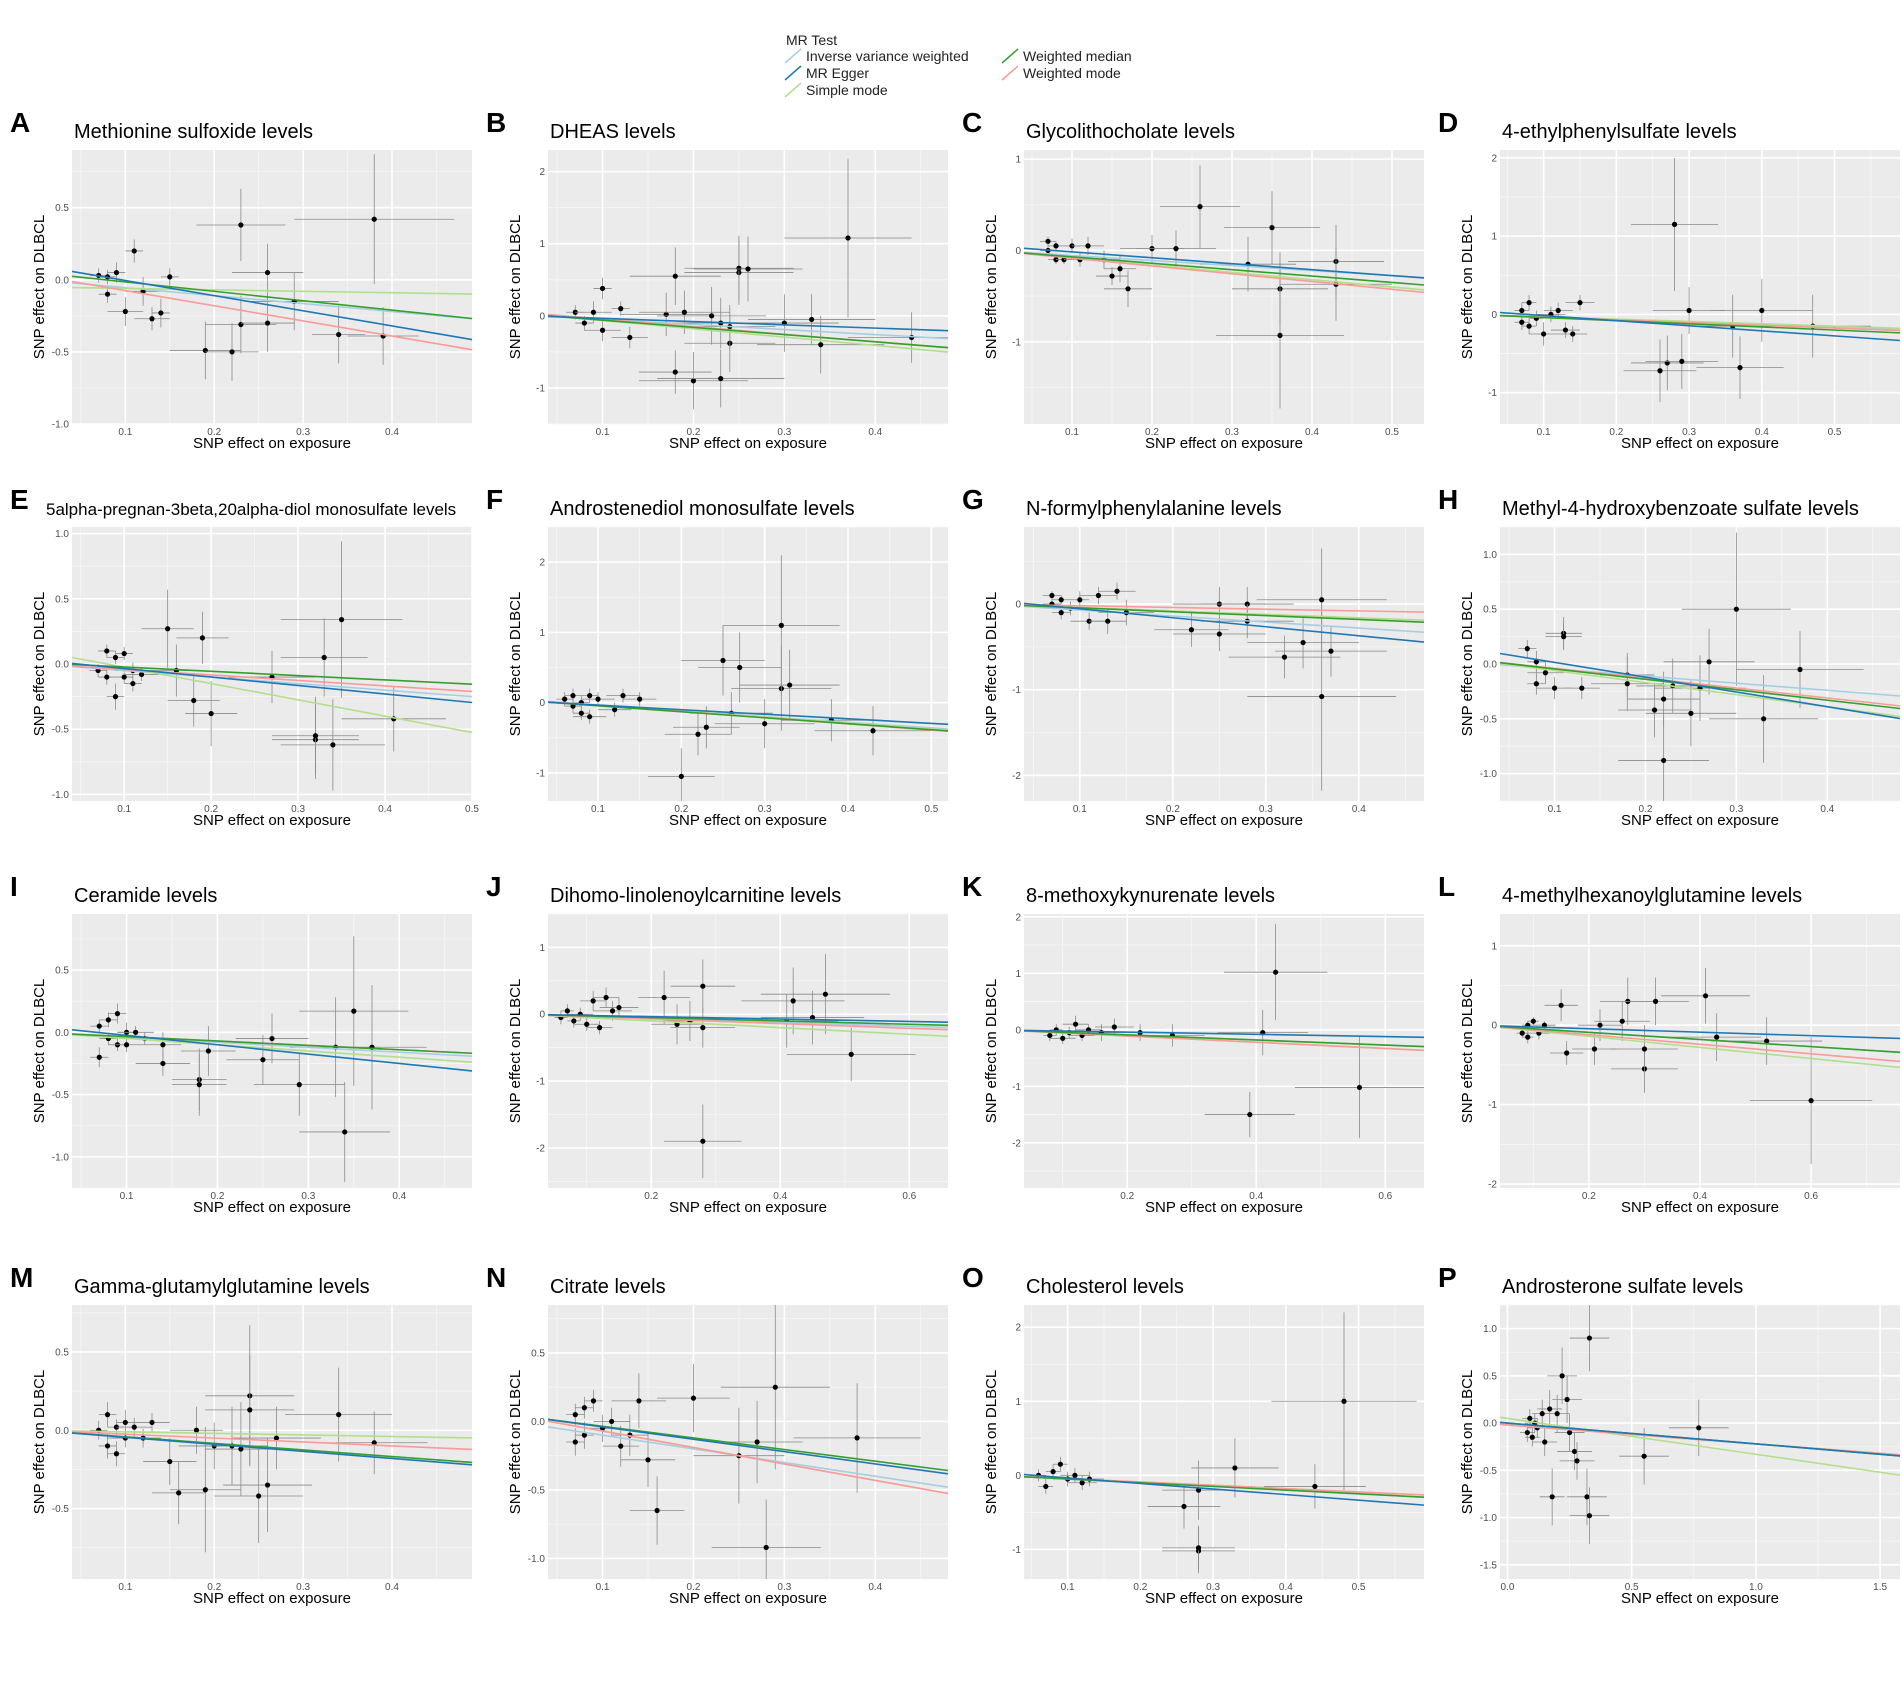  I want to click on mr-line-weighted-mode, so click(1224, 1041).